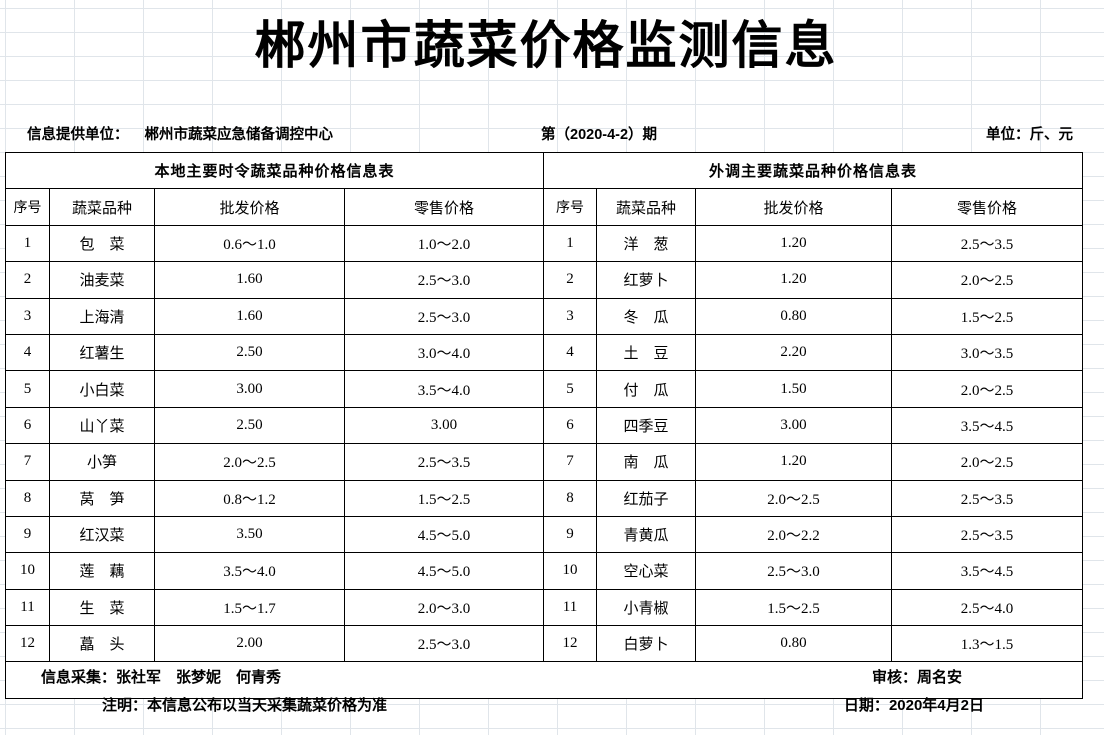 Image resolution: width=1104 pixels, height=735 pixels. Describe the element at coordinates (27, 243) in the screenshot. I see `cell-left-index: 1` at that location.